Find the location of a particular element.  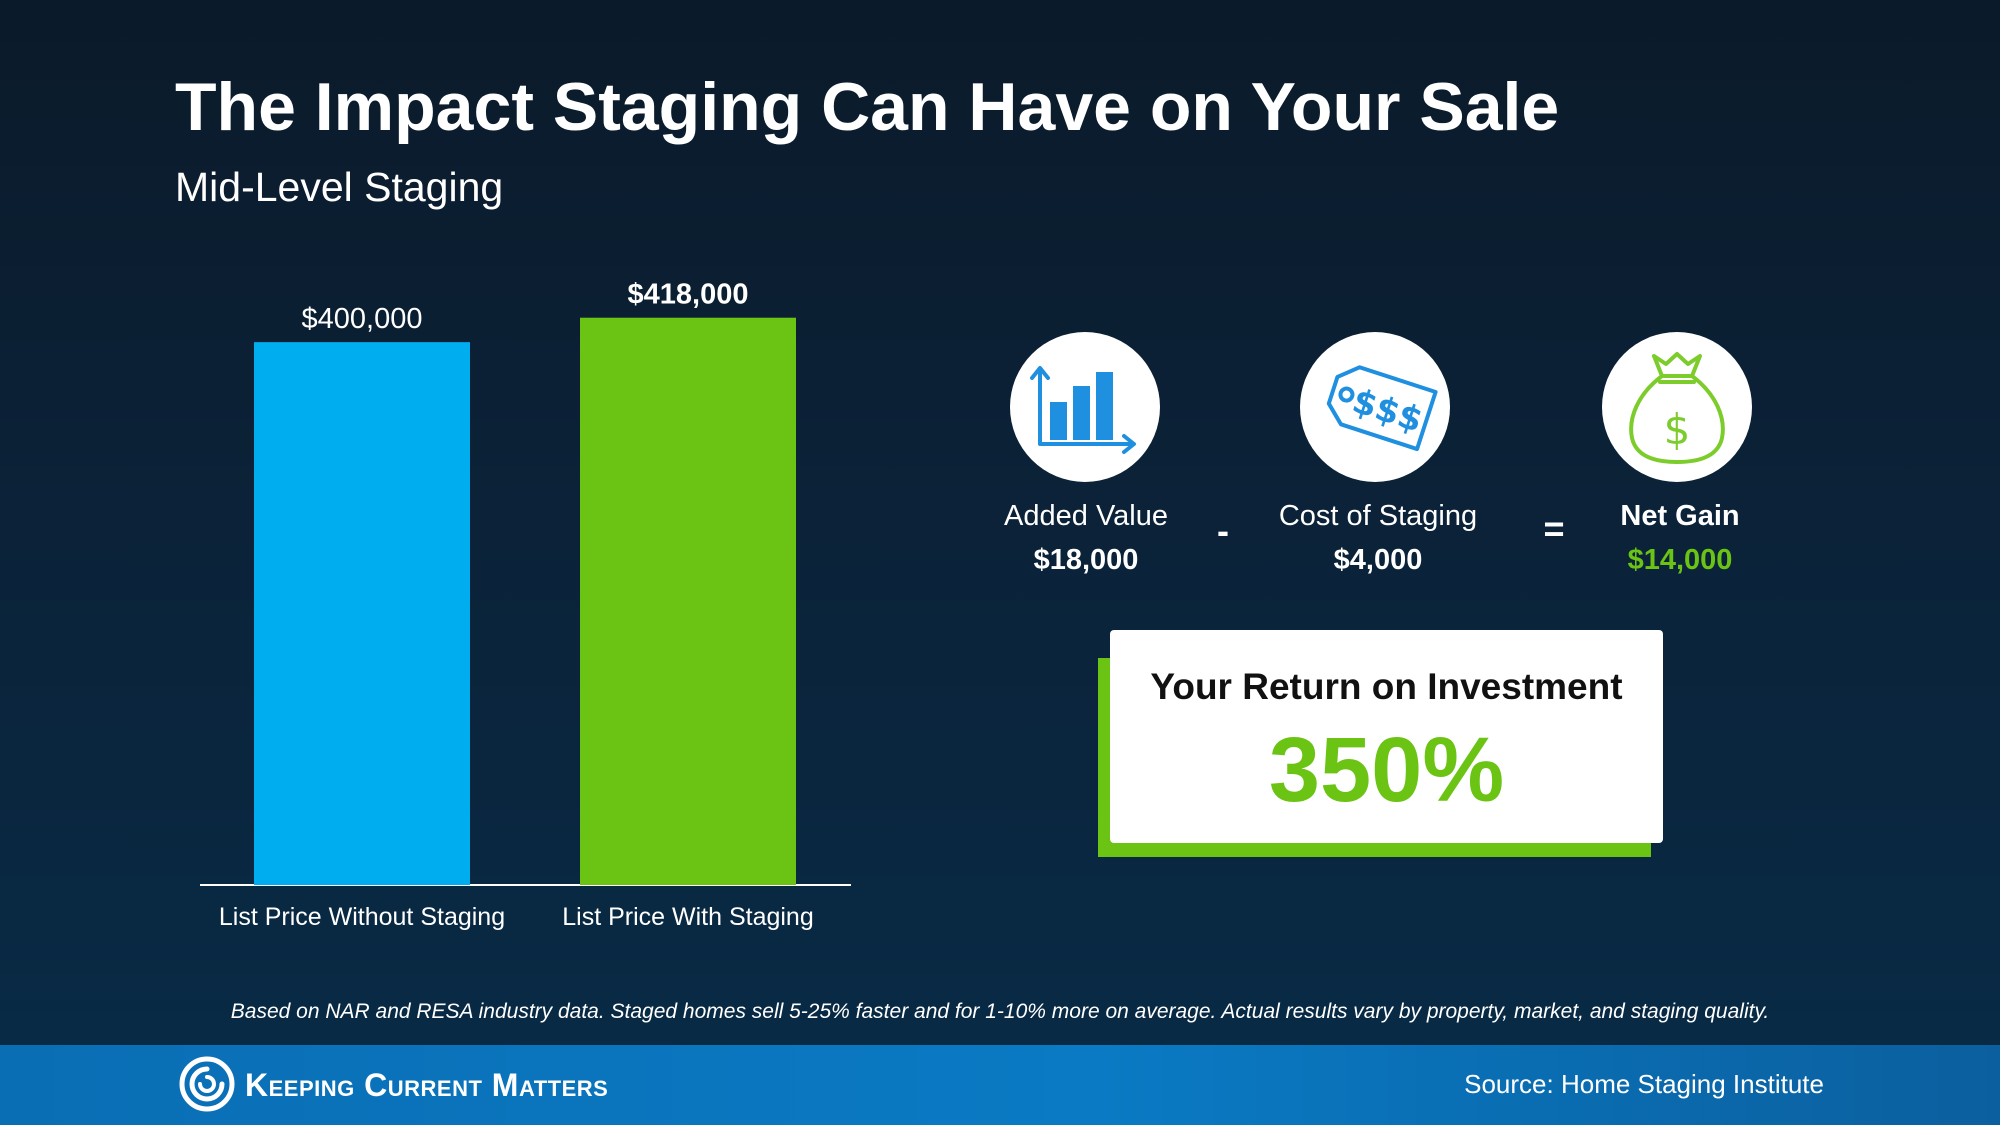

cost-of-staging-amount: $4,000 is located at coordinates (1378, 560).